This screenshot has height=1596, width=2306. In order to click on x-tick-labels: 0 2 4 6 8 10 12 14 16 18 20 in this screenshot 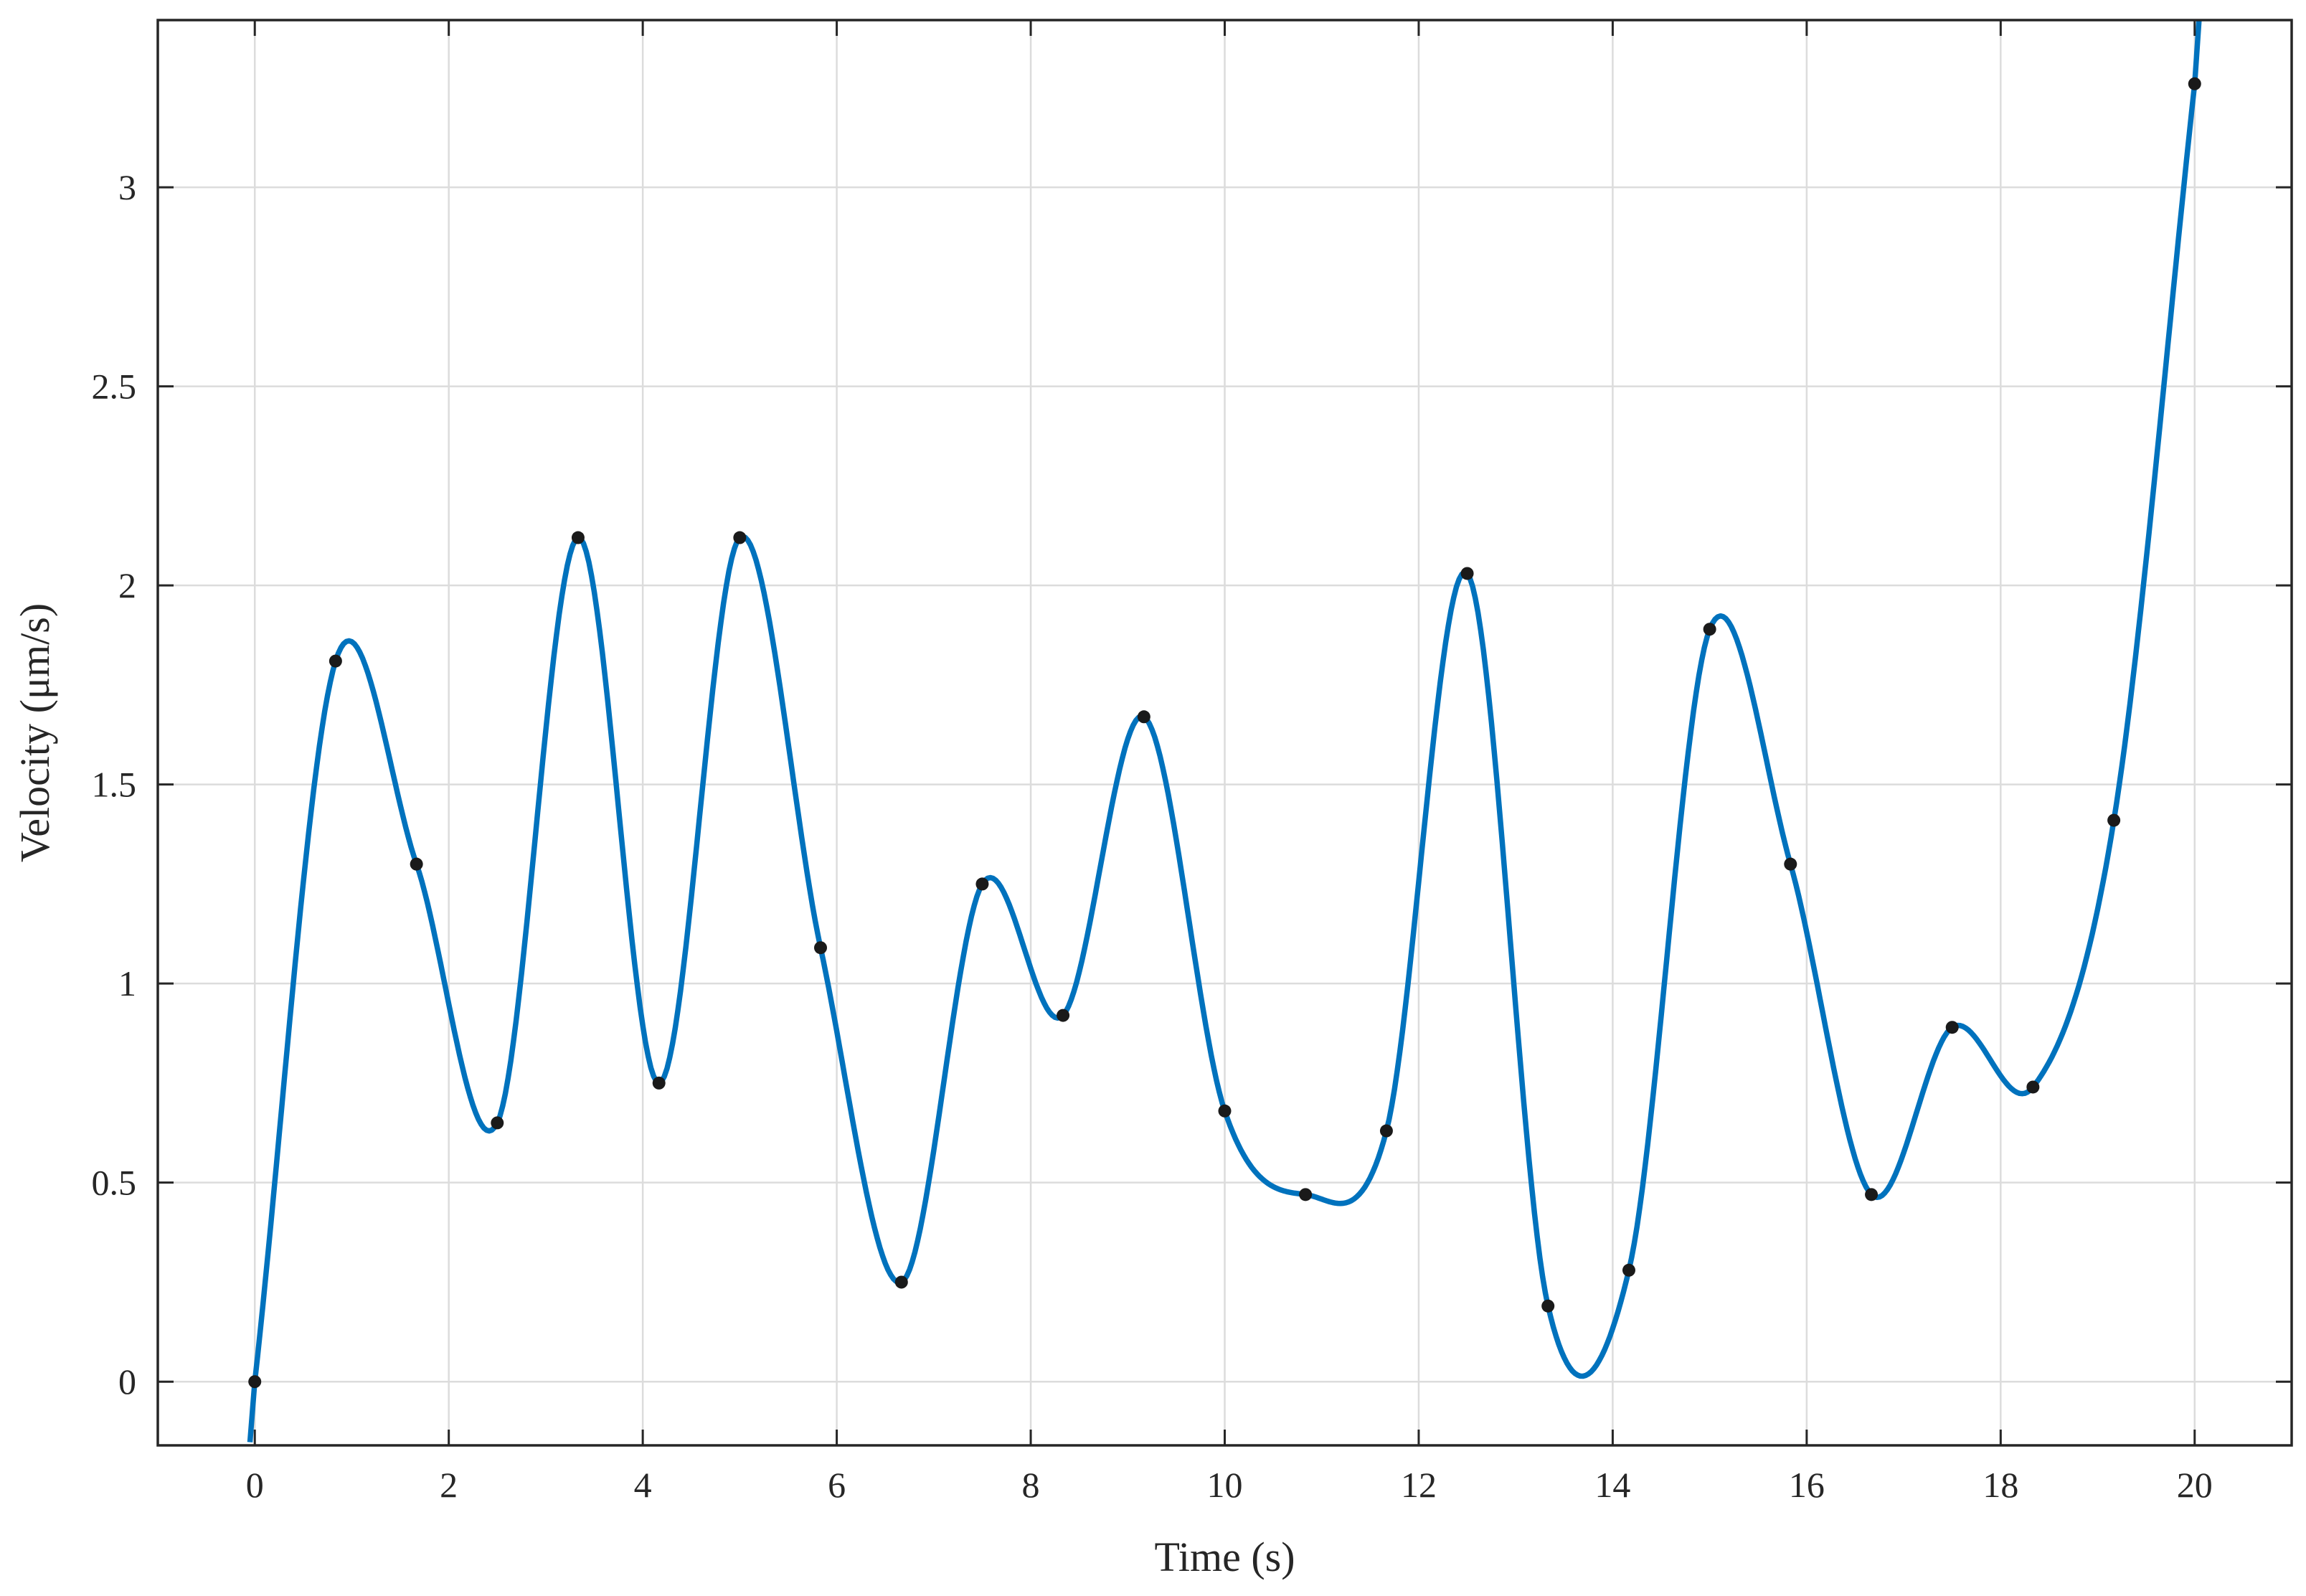, I will do `click(1229, 1485)`.